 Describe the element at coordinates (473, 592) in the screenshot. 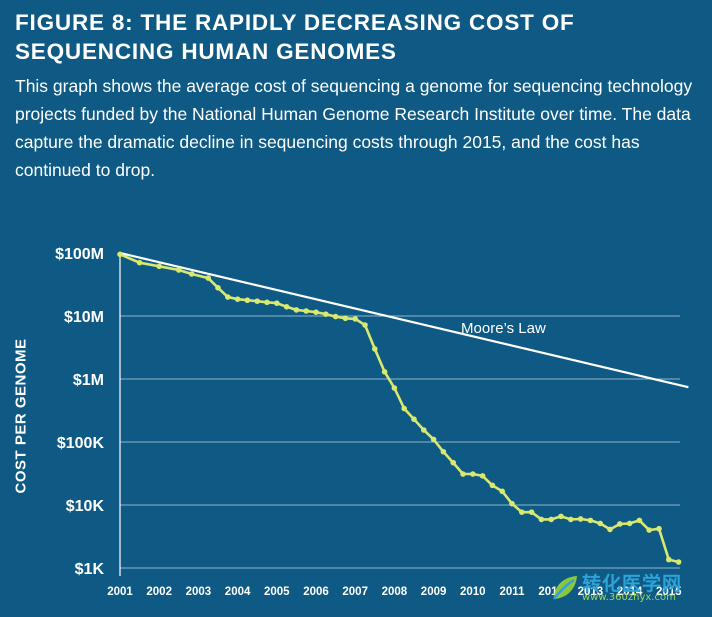

I see `x-tick-label: 2010` at that location.